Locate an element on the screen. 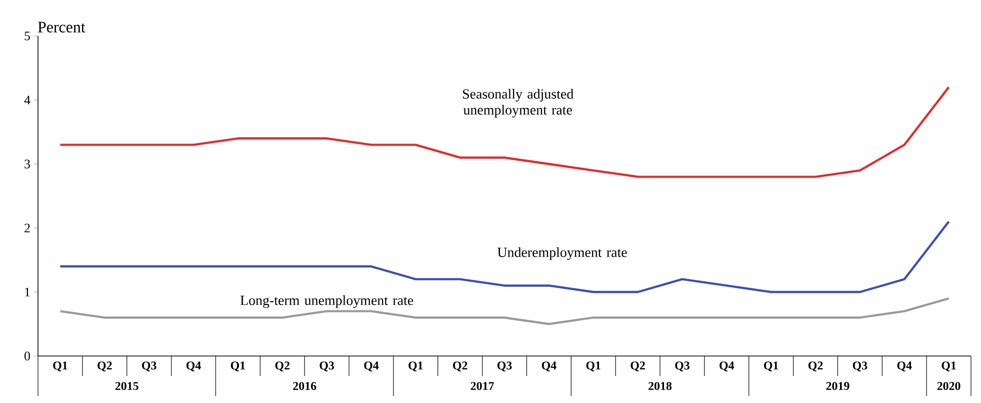 Image resolution: width=981 pixels, height=403 pixels. y-tick-label: 4 is located at coordinates (27, 100).